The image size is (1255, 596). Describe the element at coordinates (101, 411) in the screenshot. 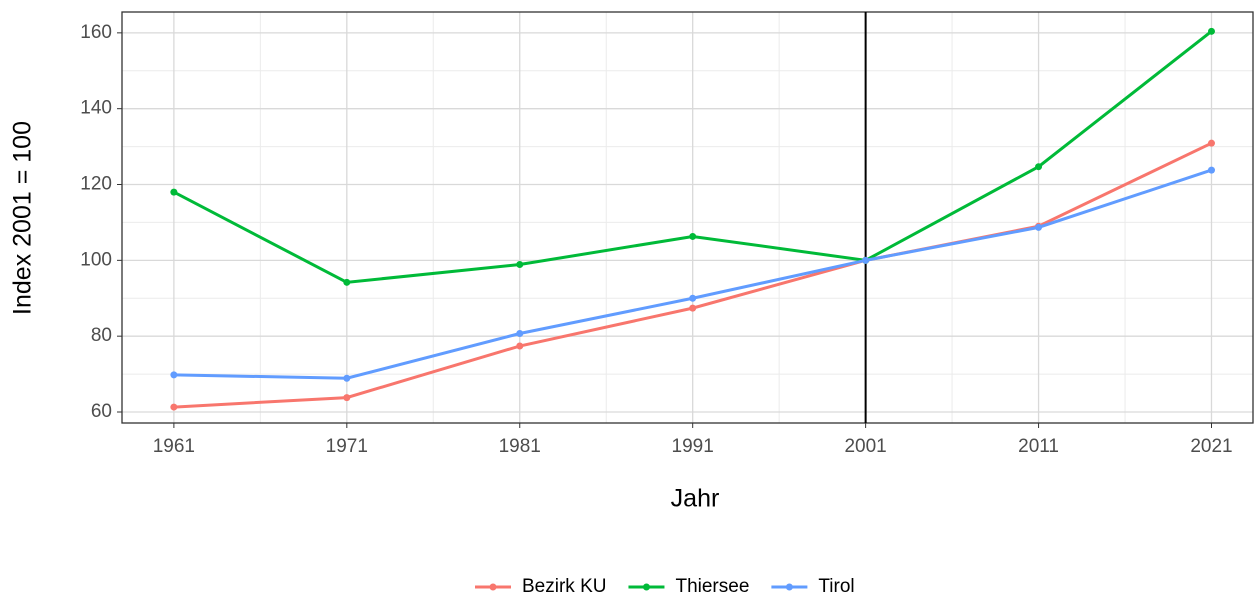

I see `y-tick-label: 60` at that location.